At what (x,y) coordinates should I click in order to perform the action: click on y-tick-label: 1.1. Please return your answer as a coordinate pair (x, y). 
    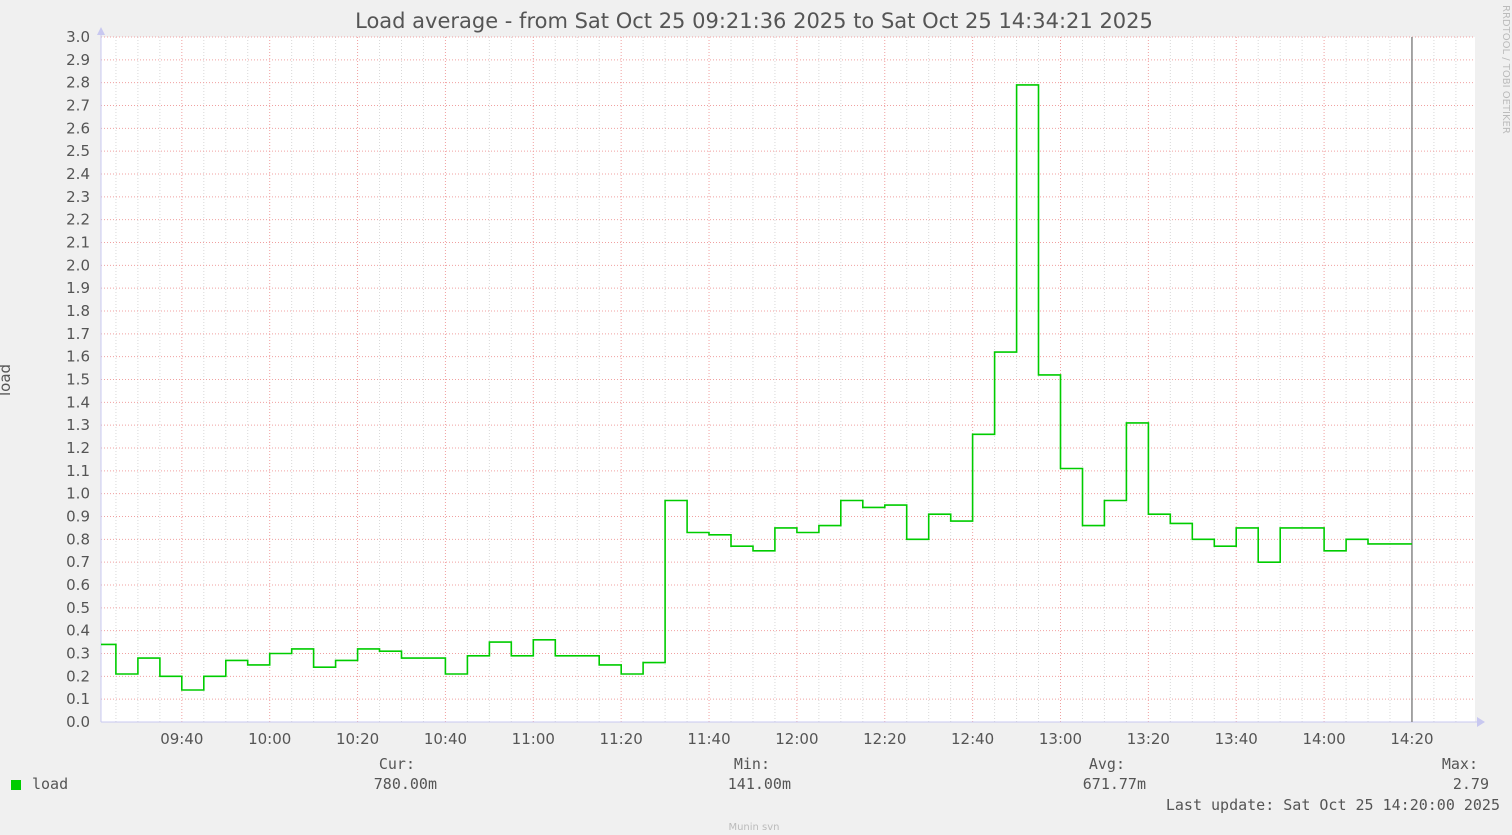
    Looking at the image, I should click on (78, 471).